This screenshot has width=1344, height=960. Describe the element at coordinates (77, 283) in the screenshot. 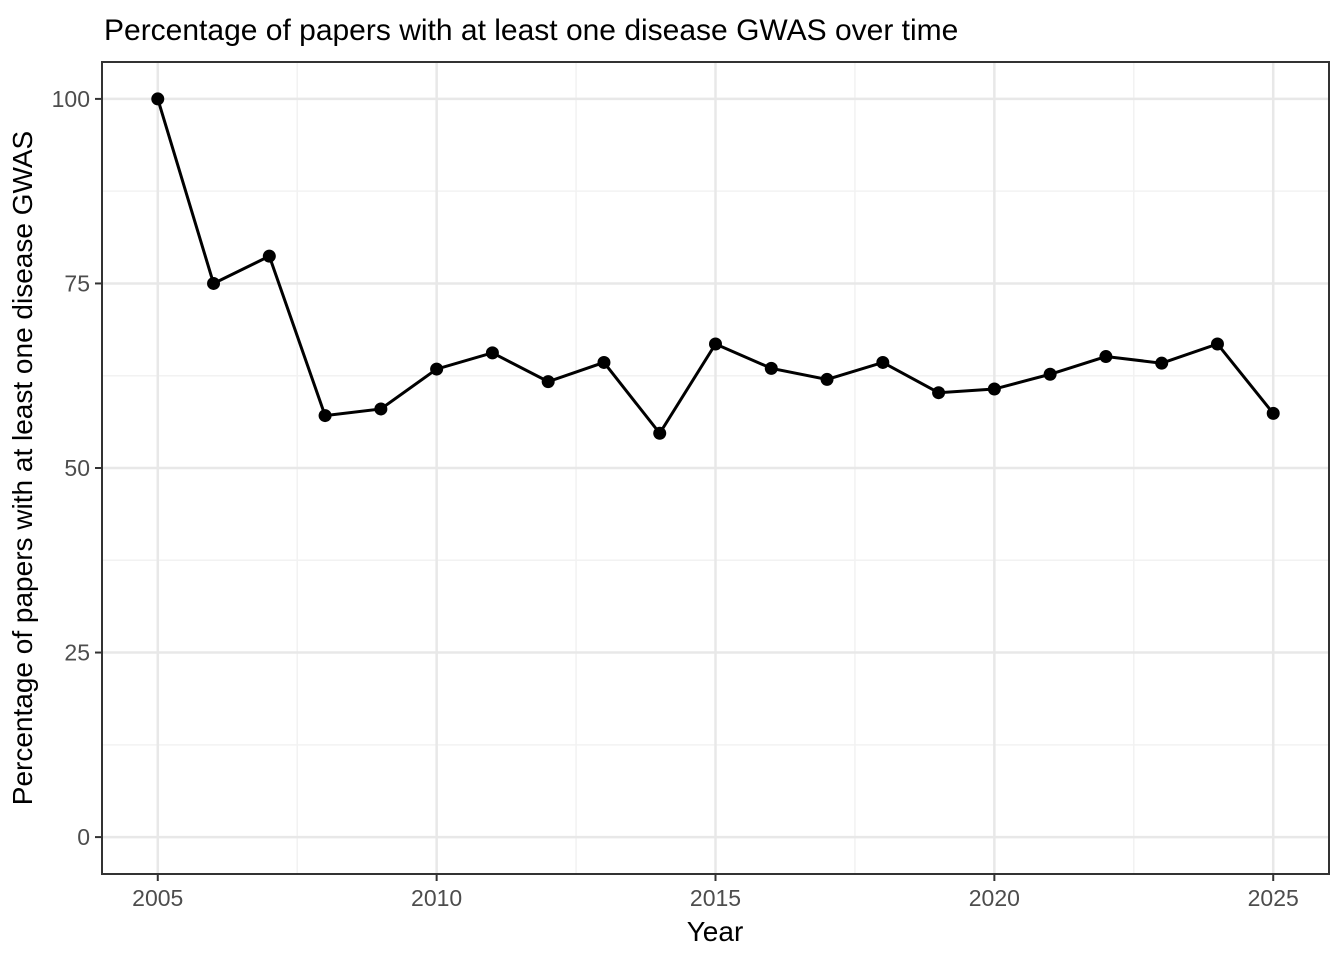

I see `y-tick-label: 75` at that location.